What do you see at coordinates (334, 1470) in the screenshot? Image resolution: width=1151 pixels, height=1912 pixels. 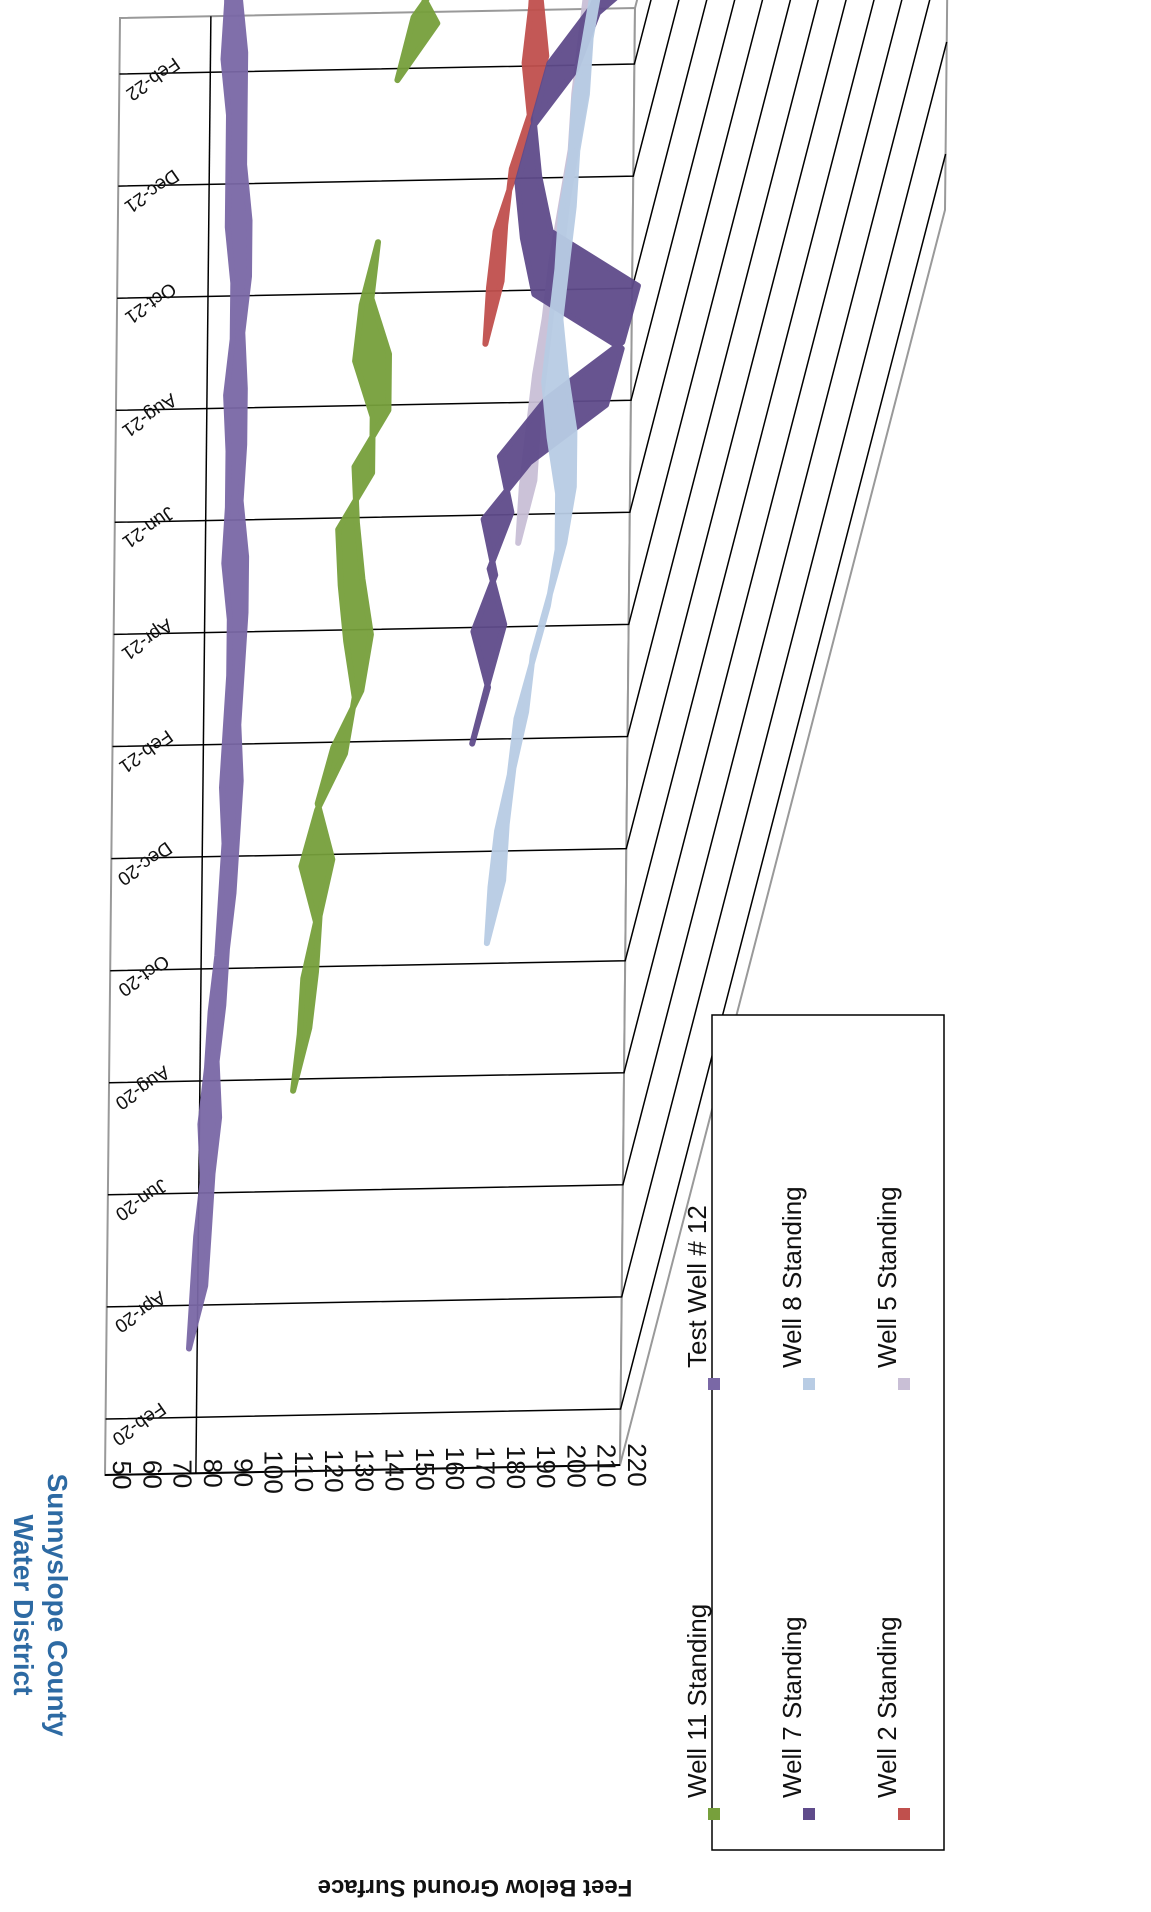 I see `y-tick-label: 120` at bounding box center [334, 1470].